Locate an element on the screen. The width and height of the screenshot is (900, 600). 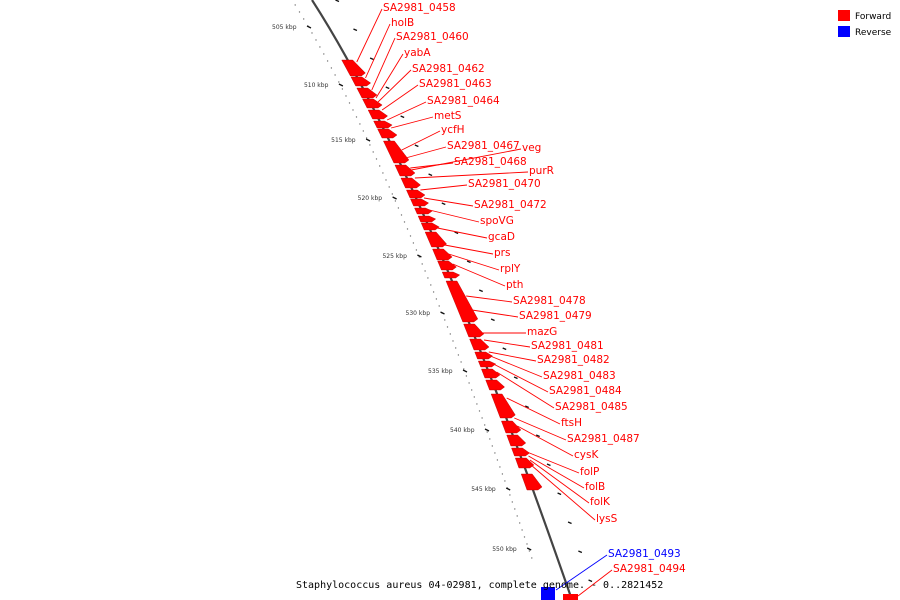
legend-label-reverse: Reverse is located at coordinates (873, 33).